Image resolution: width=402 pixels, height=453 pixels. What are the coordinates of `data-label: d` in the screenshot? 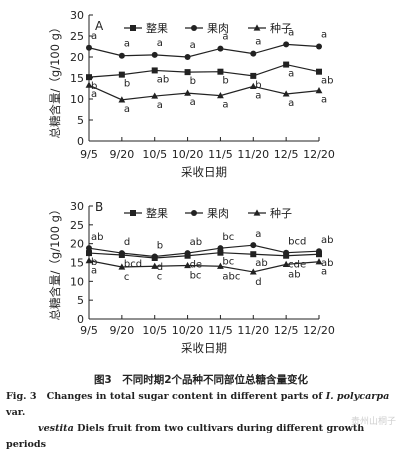 It's located at (160, 267).